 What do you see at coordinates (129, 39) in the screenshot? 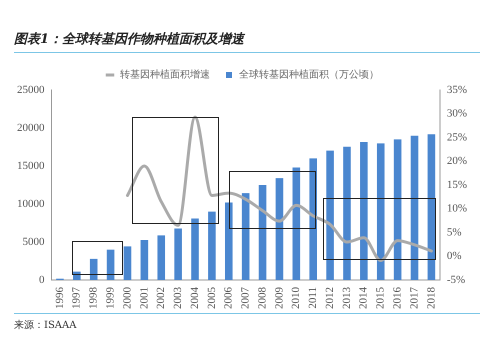
I see `chart-title: 图表1：全球转基因作物种植面积及增速` at bounding box center [129, 39].